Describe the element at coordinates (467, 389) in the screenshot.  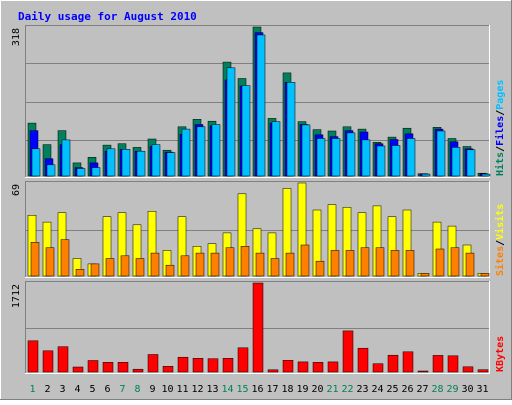
I see `day-label: 30` at that location.